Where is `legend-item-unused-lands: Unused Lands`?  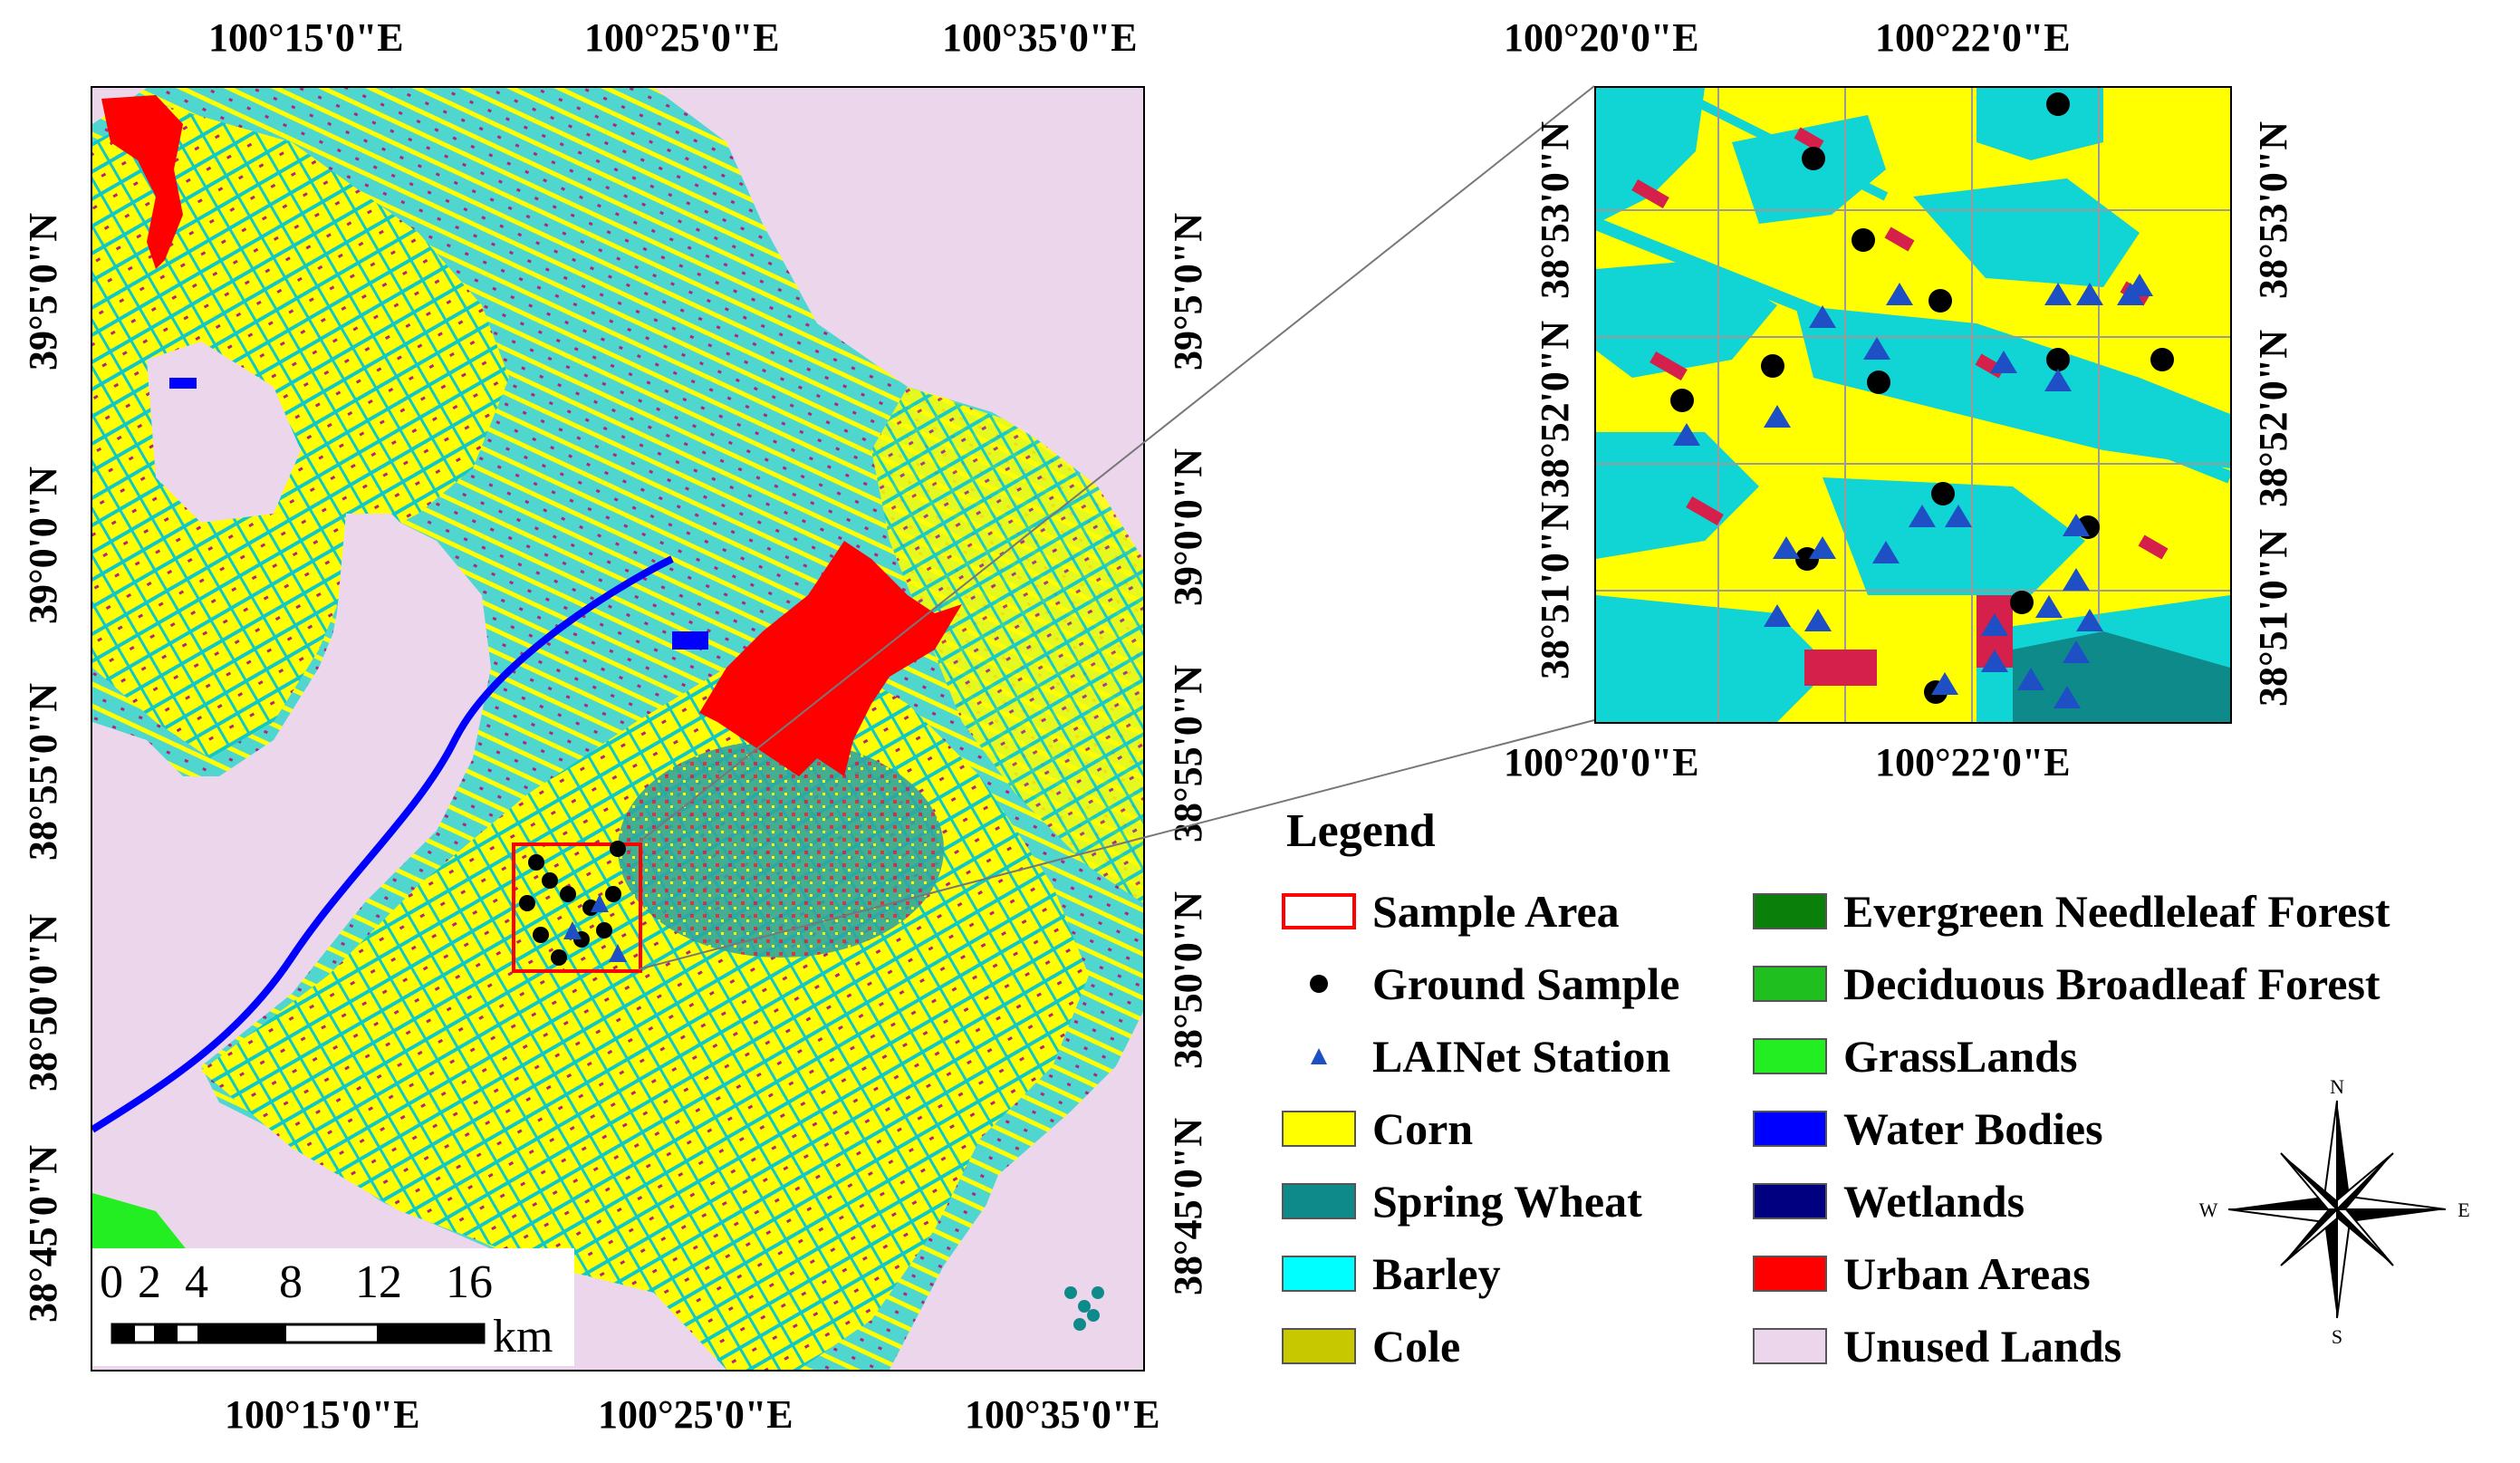 legend-item-unused-lands: Unused Lands is located at coordinates (1937, 1347).